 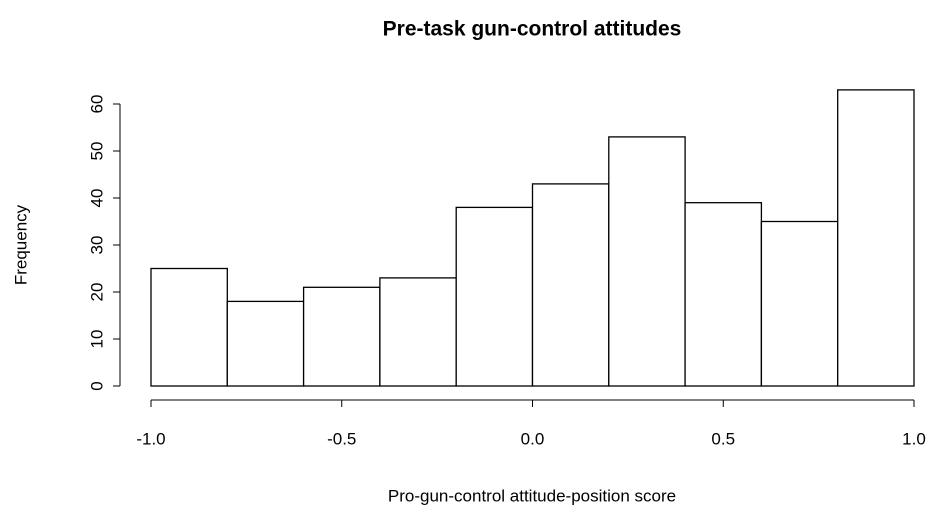 I want to click on x-axis-label: Pro-gun-control attitude-position score, so click(x=532, y=495).